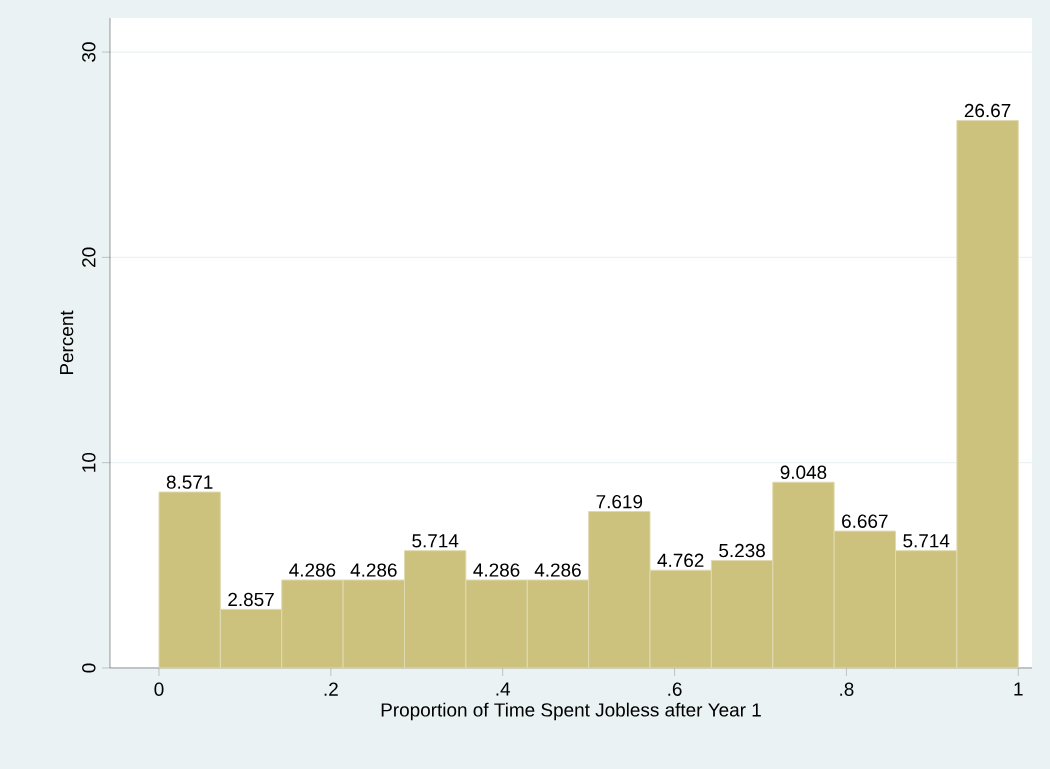 The height and width of the screenshot is (769, 1050). What do you see at coordinates (331, 689) in the screenshot?
I see `x-tick-label: .2` at bounding box center [331, 689].